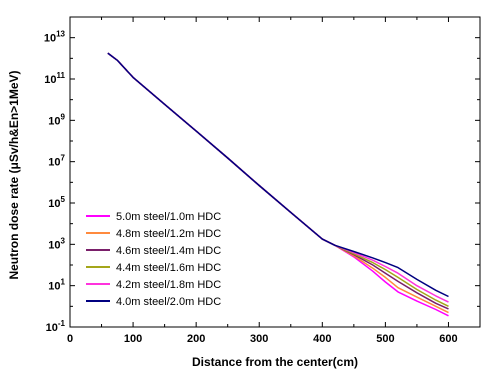 The height and width of the screenshot is (374, 491). Describe the element at coordinates (448, 339) in the screenshot. I see `x-tick-label: 600` at that location.